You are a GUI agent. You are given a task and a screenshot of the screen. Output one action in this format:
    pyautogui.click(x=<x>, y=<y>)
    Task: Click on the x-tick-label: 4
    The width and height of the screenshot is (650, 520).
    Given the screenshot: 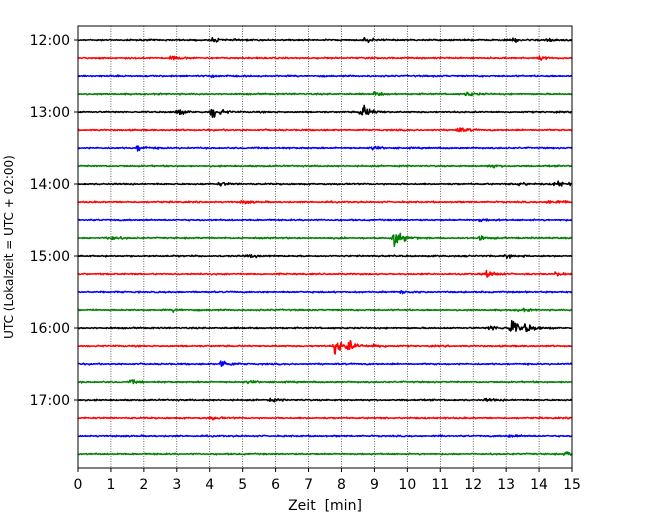 What is the action you would take?
    pyautogui.click(x=209, y=485)
    